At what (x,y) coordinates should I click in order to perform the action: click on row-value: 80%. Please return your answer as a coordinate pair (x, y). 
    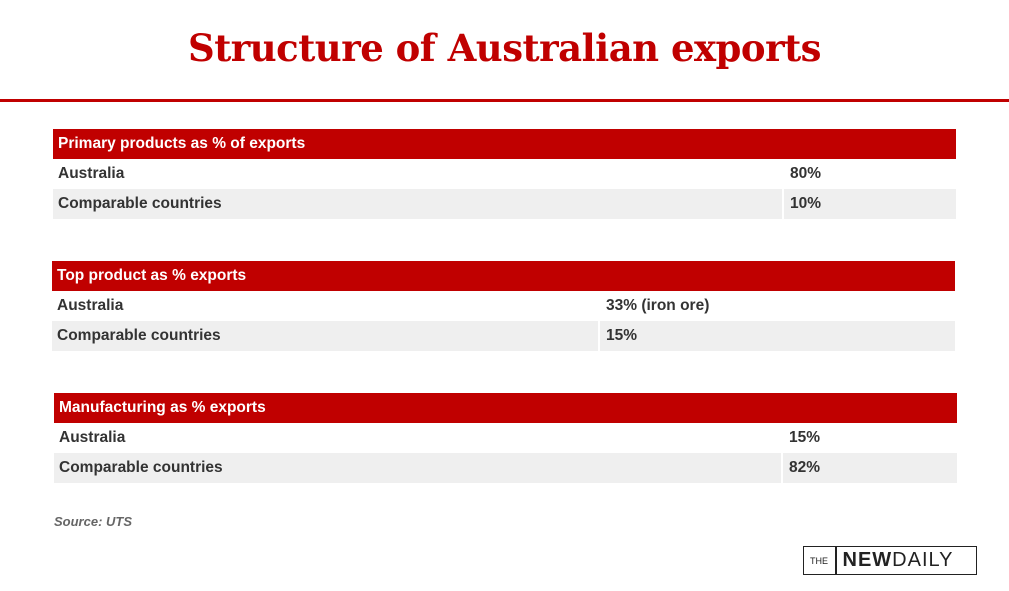
    Looking at the image, I should click on (869, 174).